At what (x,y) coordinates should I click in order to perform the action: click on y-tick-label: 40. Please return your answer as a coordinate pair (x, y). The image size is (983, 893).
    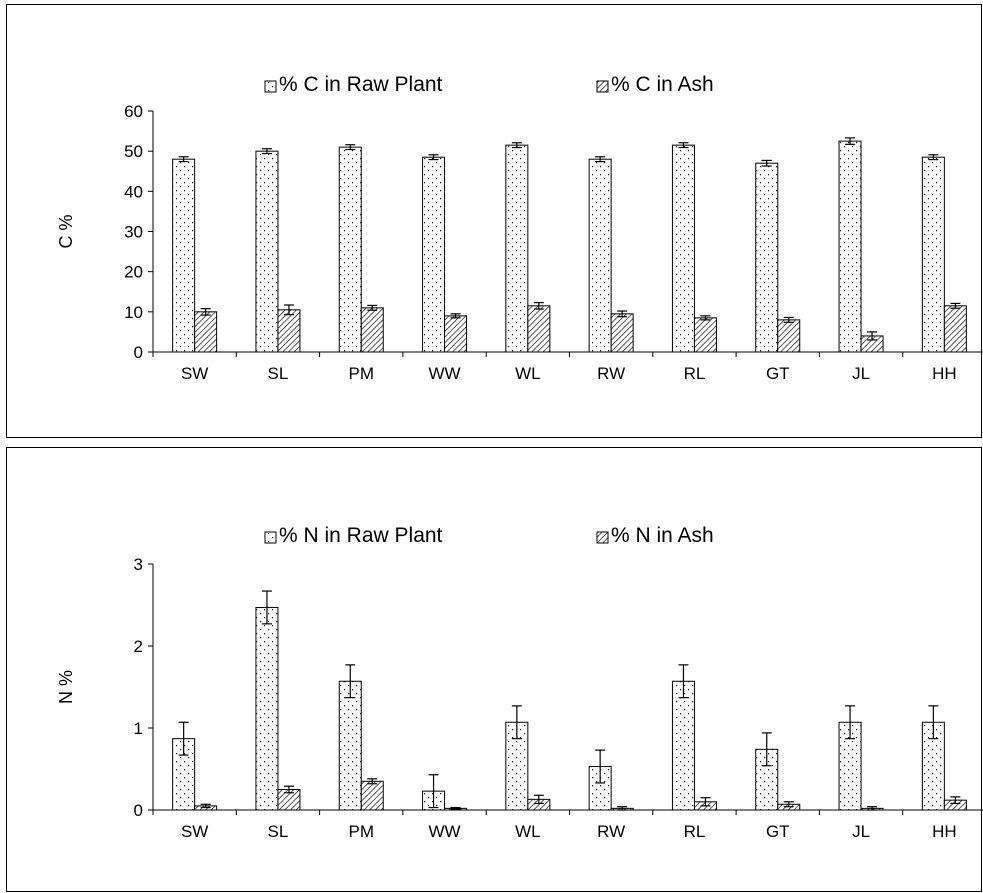
    Looking at the image, I should click on (133, 191).